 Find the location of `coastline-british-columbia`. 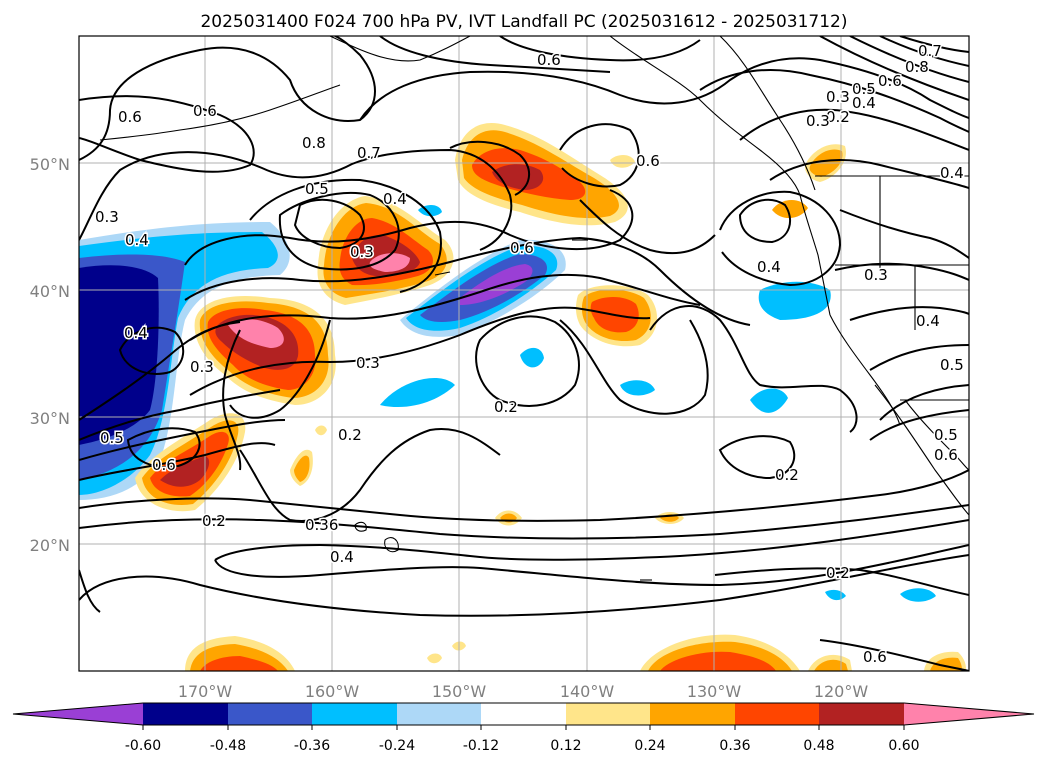

coastline-british-columbia is located at coordinates (767, 113).